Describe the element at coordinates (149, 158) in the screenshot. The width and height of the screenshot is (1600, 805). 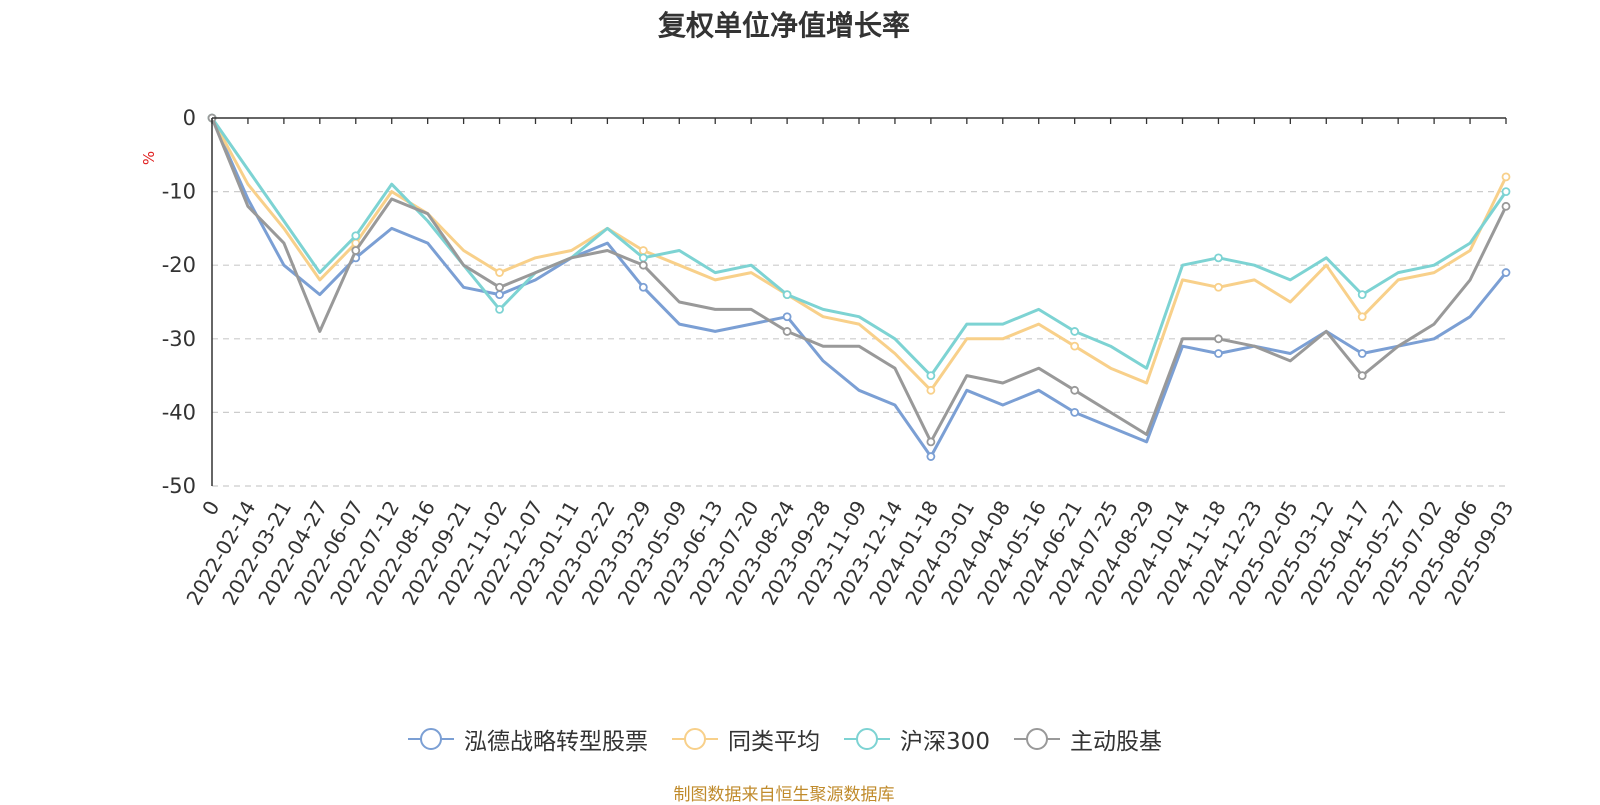
I see `y-axis-label: %` at that location.